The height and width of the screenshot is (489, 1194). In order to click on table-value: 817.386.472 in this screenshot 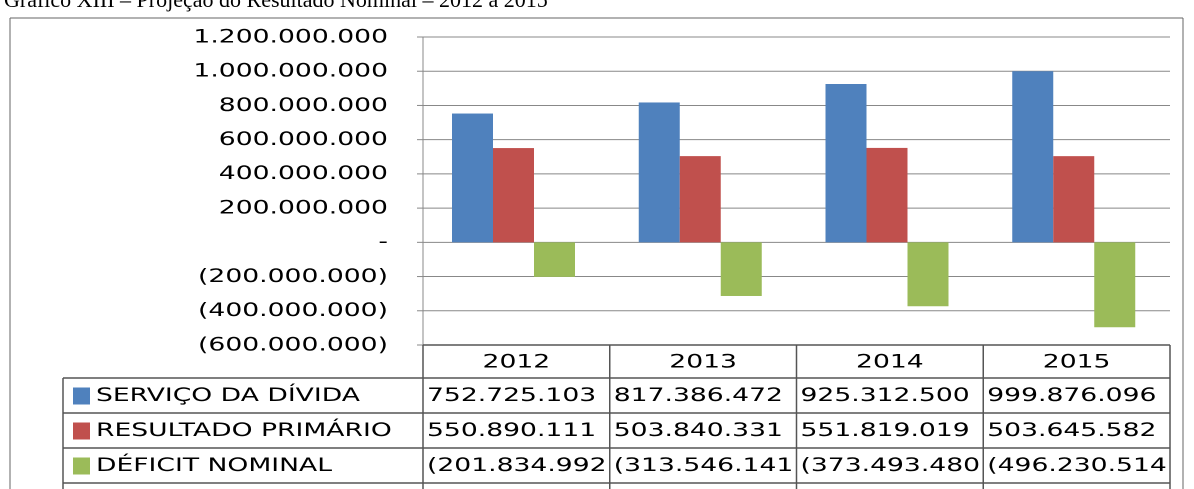, I will do `click(698, 394)`.